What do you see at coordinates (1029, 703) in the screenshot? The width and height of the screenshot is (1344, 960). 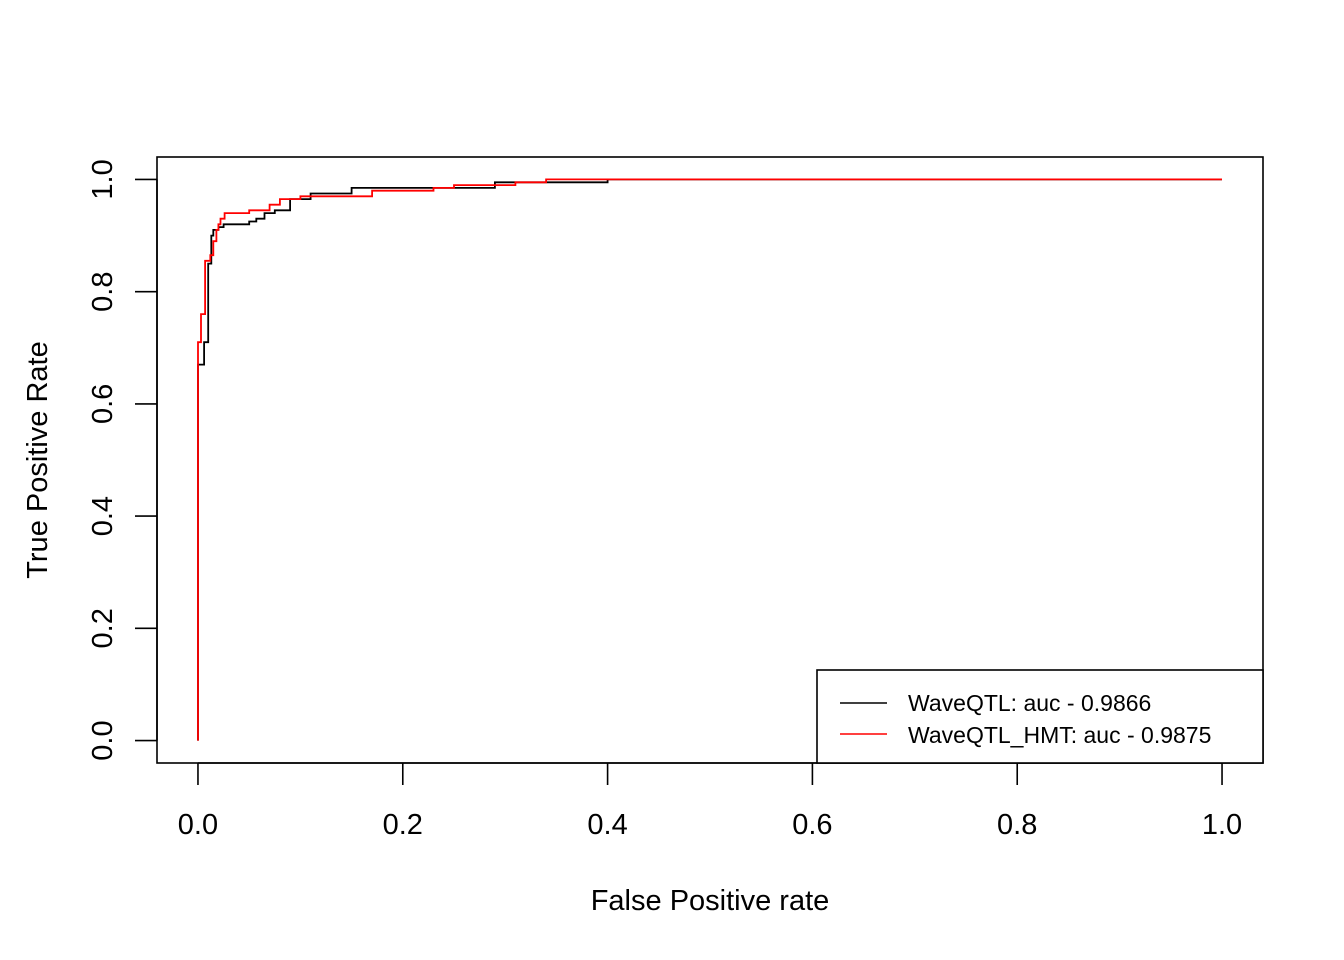 I see `legend-label-waveqtl: WaveQTL: auc - 0.9866` at bounding box center [1029, 703].